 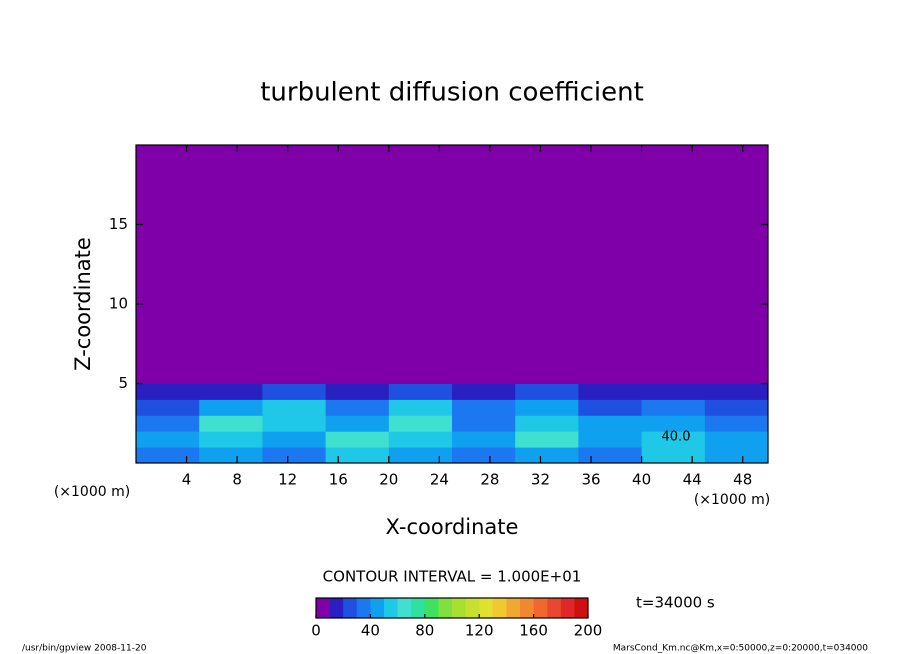 What do you see at coordinates (452, 93) in the screenshot?
I see `chart-title: turbulent diffusion coefficient` at bounding box center [452, 93].